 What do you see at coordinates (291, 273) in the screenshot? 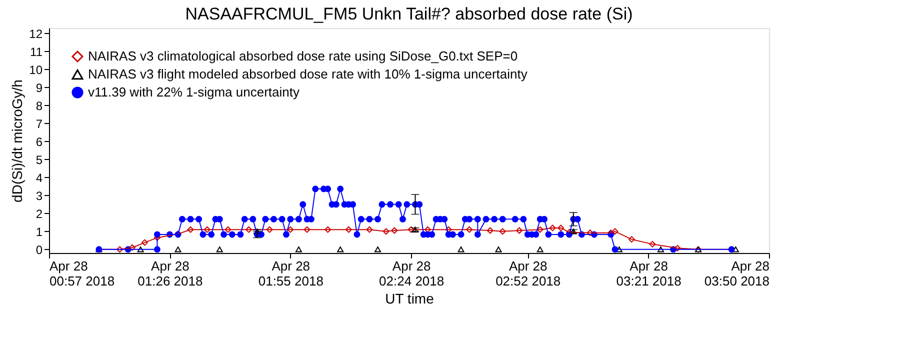
I see `x-tick-label: Apr 28 01:55 2018` at bounding box center [291, 273].